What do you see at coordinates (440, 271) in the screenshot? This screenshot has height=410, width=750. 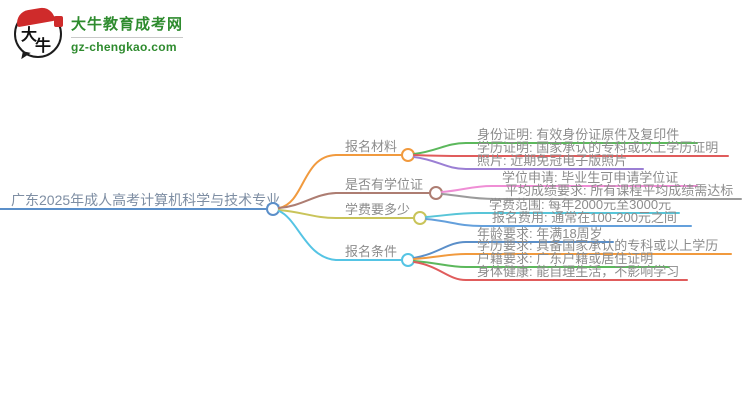 I see `sub-health-req-link` at bounding box center [440, 271].